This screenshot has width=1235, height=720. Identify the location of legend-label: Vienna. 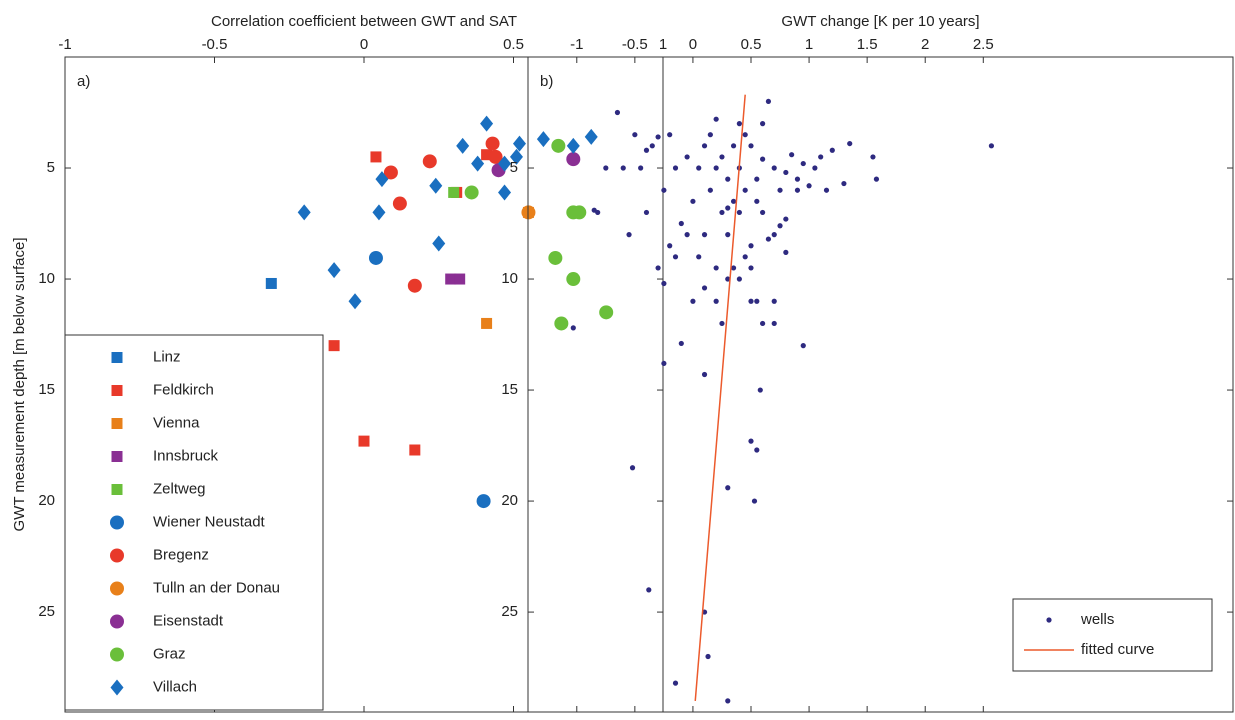
(176, 422).